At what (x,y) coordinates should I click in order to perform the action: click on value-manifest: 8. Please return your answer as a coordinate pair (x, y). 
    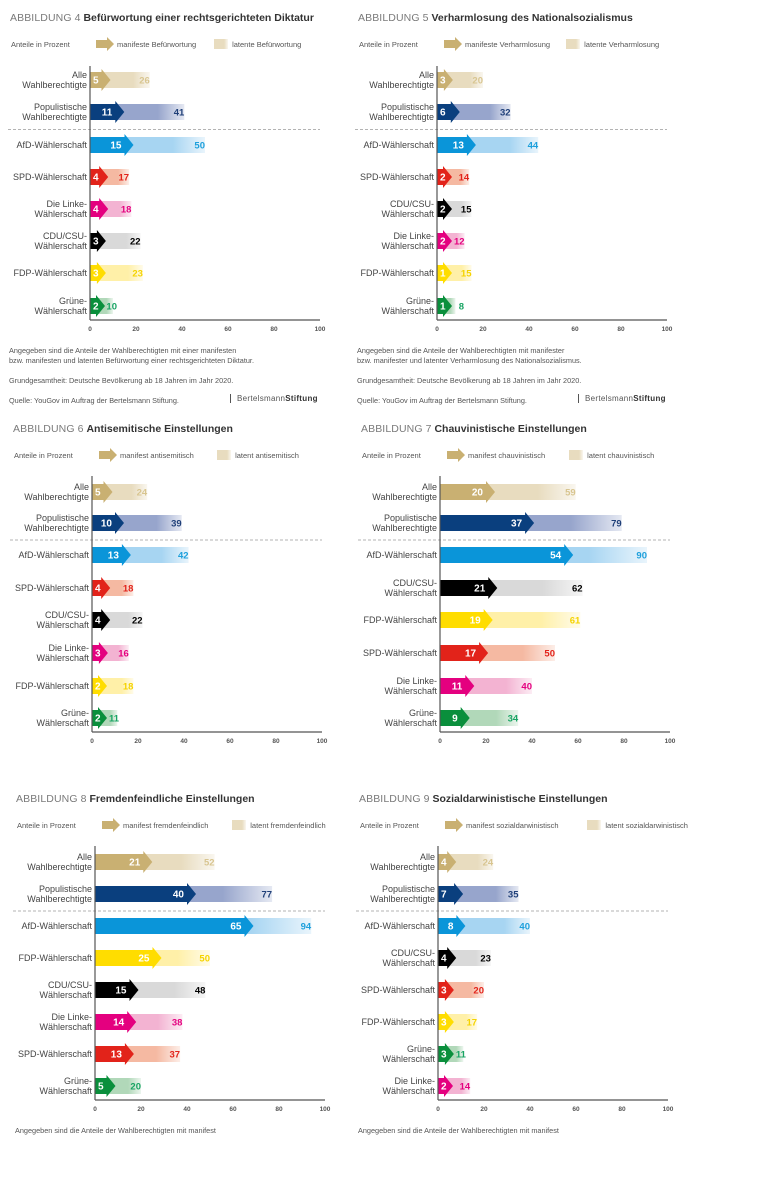
    Looking at the image, I should click on (451, 927).